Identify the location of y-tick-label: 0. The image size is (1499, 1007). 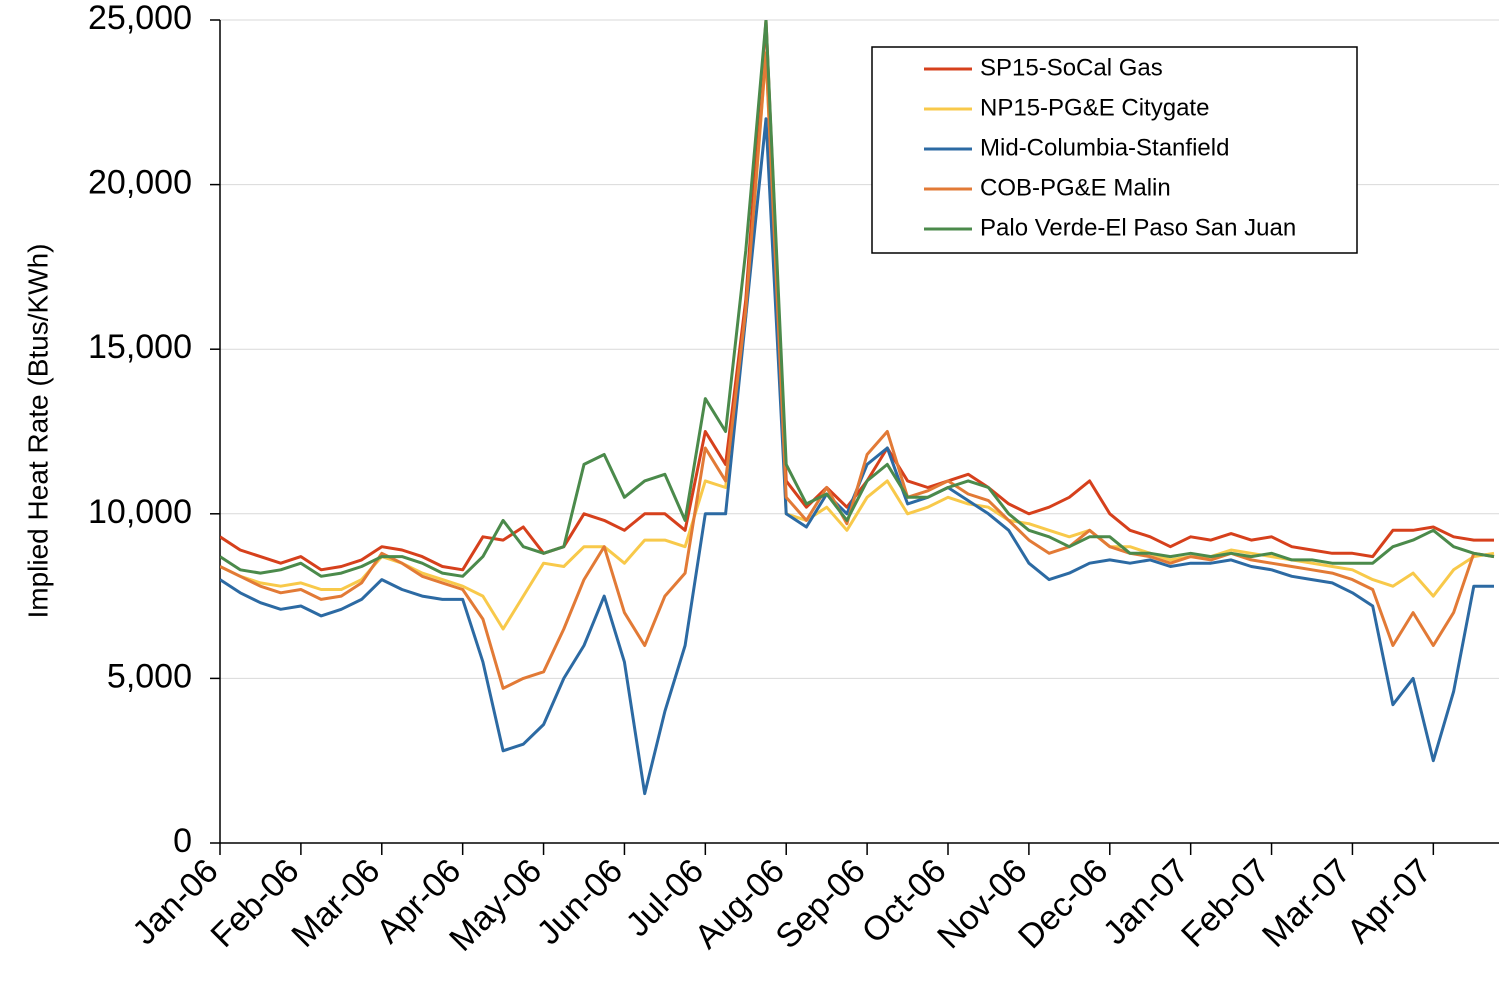
(182, 841).